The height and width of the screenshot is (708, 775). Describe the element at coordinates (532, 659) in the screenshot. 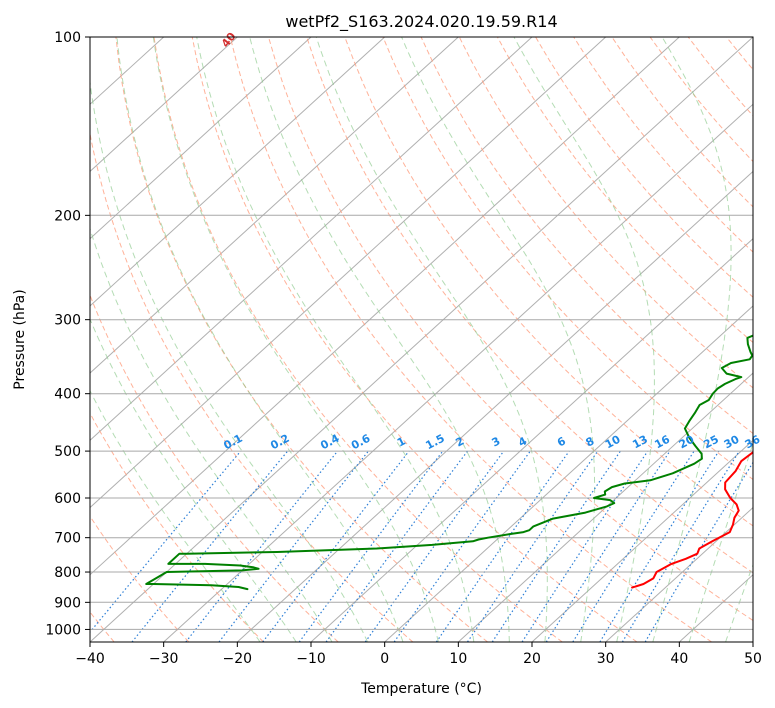

I see `x-tick-label: 20` at that location.